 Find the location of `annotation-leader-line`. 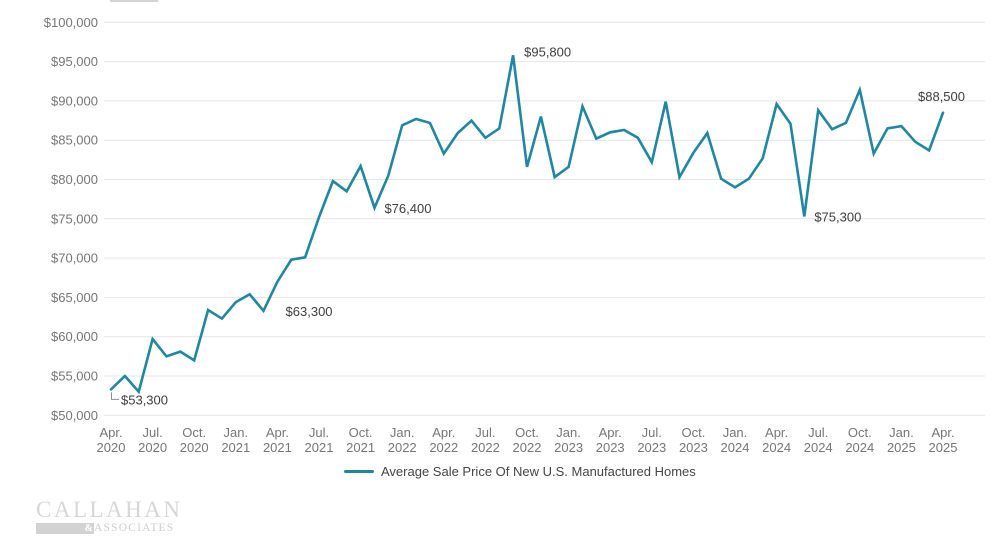

annotation-leader-line is located at coordinates (115, 396).